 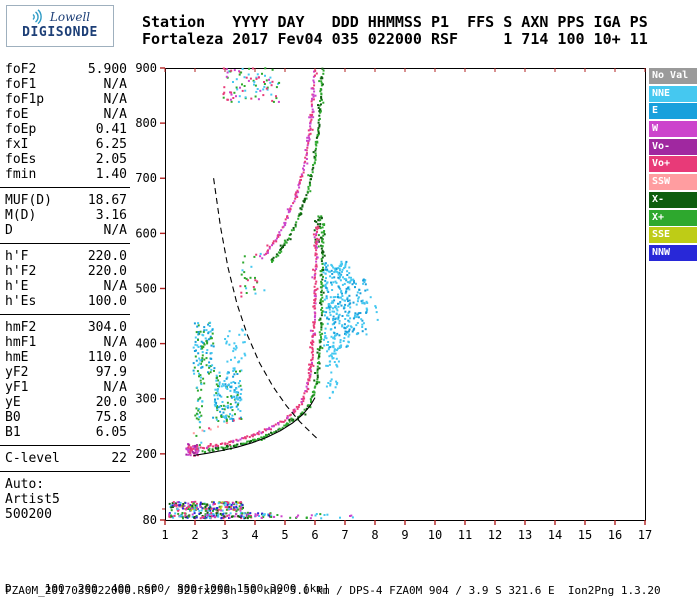 I want to click on legend-item-sse: SSE, so click(x=673, y=235).